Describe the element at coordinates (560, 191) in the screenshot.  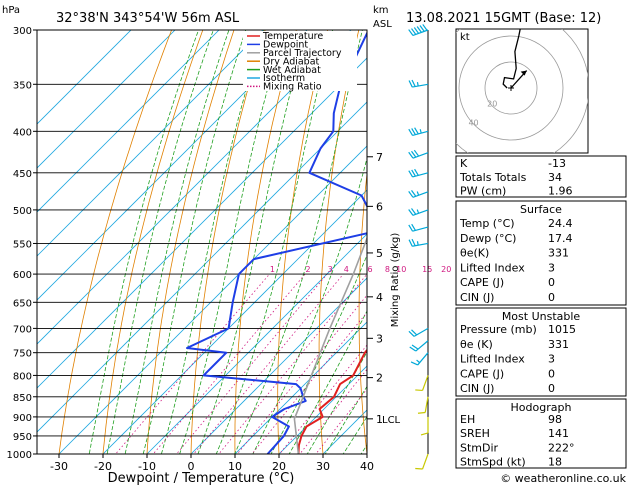
I see `table-row-value: 1.96` at that location.